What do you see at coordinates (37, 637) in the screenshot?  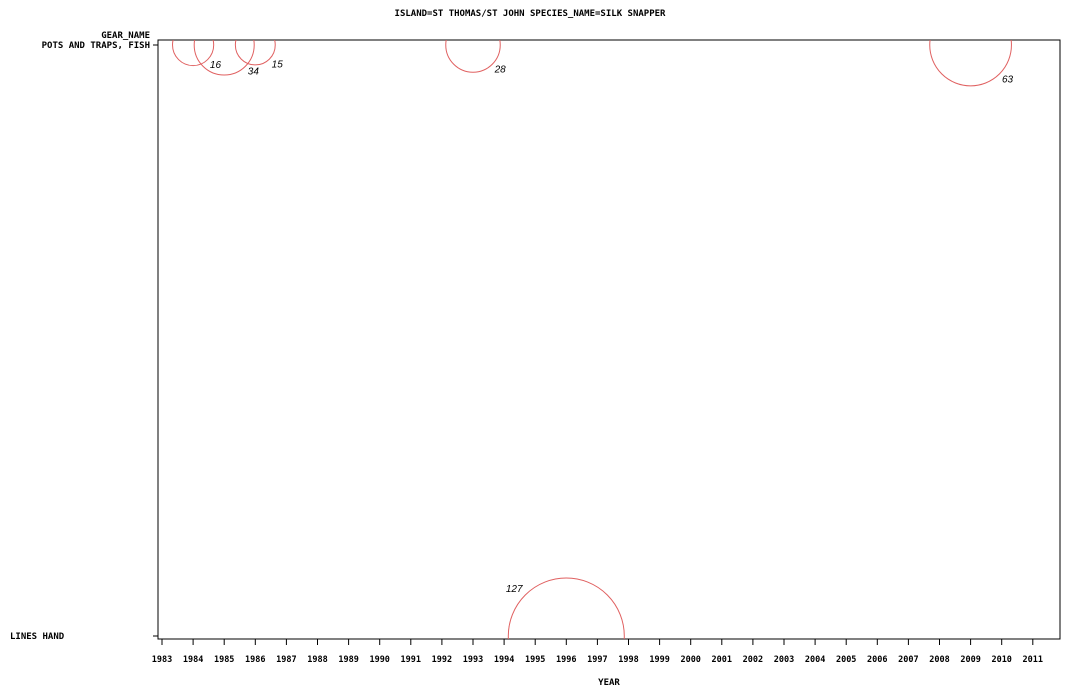 I see `y-tick-label: LINES HAND` at bounding box center [37, 637].